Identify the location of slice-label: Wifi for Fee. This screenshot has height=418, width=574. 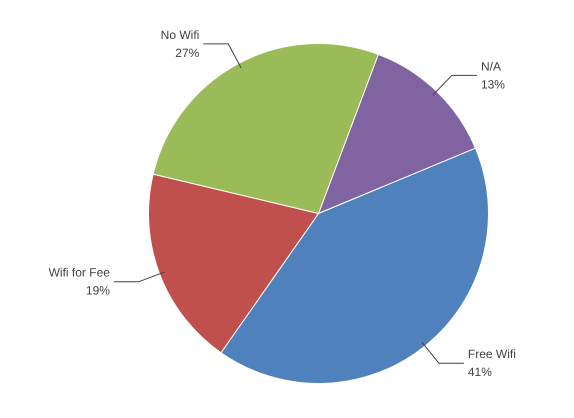
(79, 273).